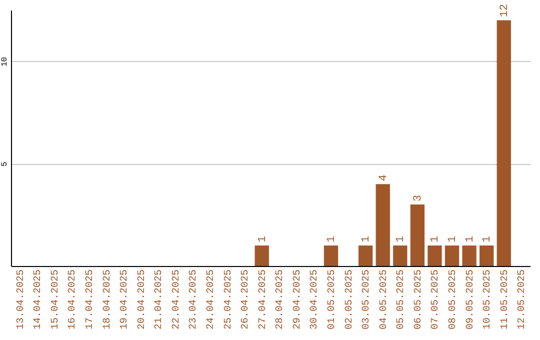 The image size is (540, 340). Describe the element at coordinates (402, 300) in the screenshot. I see `x-tick-label: 05.05.2025` at that location.